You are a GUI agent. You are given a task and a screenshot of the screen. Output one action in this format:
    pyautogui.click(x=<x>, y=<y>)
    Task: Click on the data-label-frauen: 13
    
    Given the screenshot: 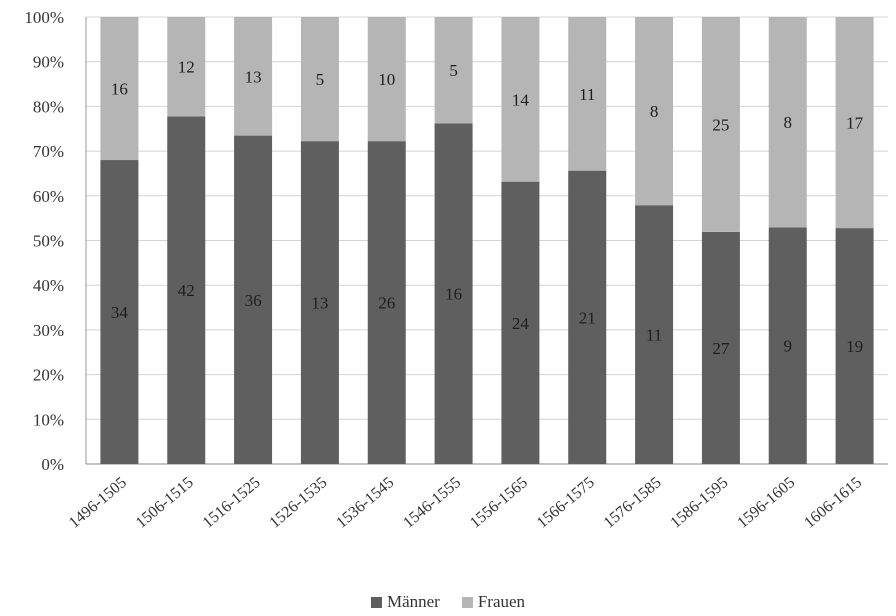 What is the action you would take?
    pyautogui.click(x=253, y=76)
    